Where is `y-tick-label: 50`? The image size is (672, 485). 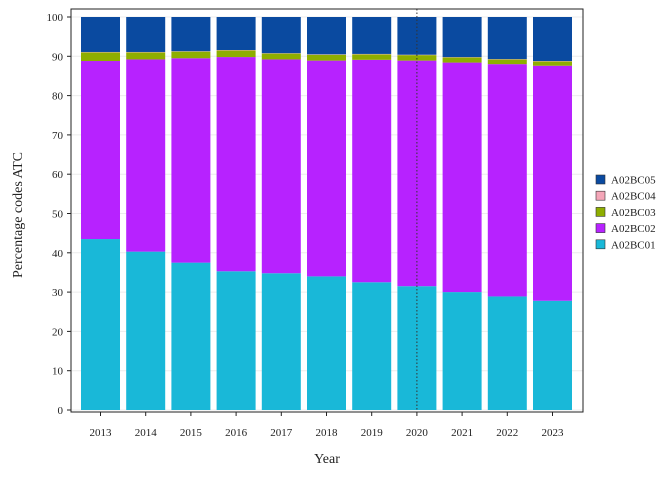
y-tick-label: 50 is located at coordinates (58, 215).